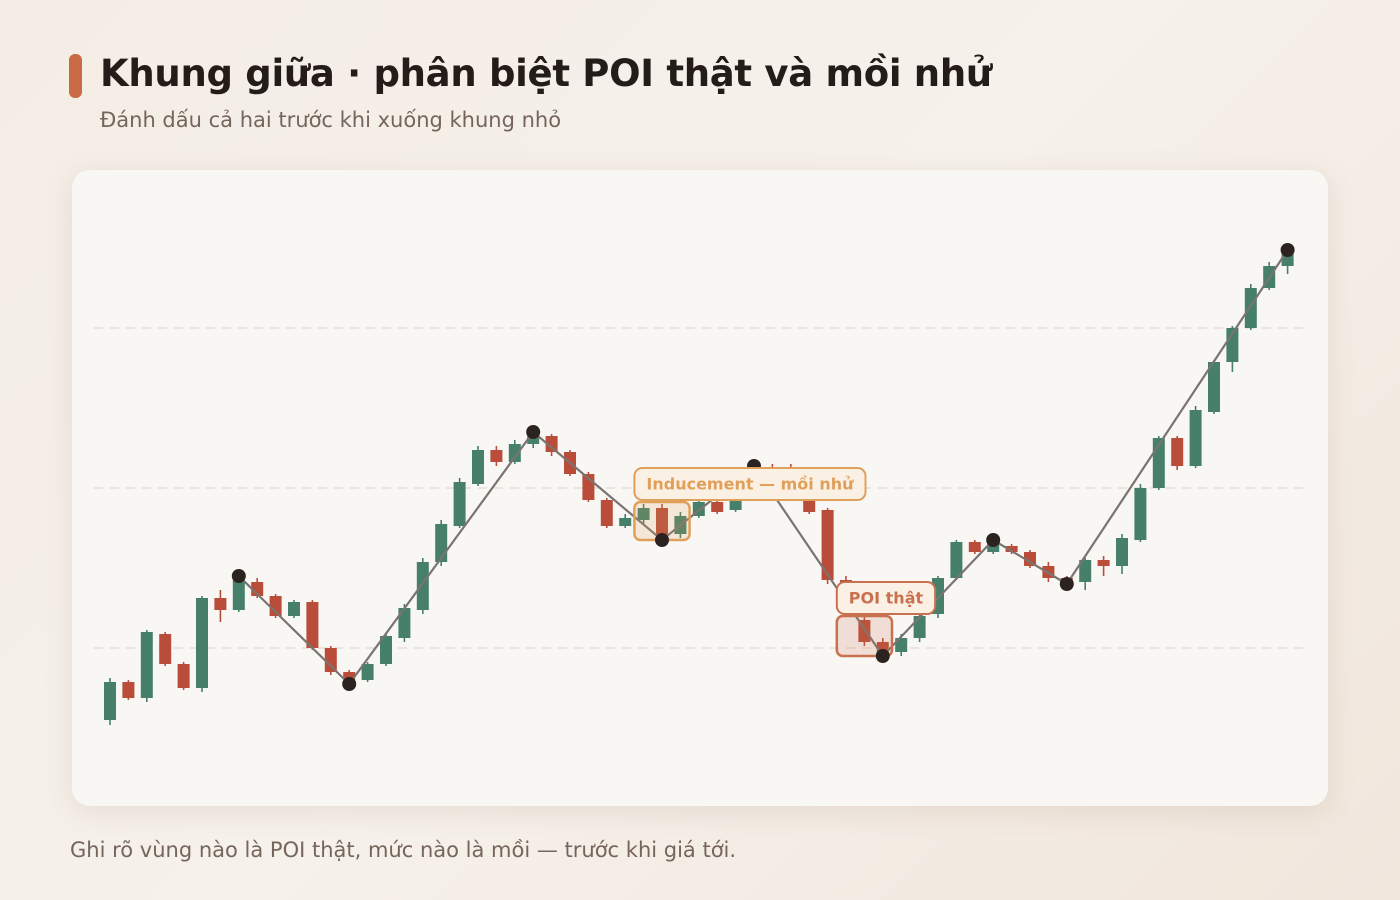 The width and height of the screenshot is (1400, 900). Describe the element at coordinates (75, 76) in the screenshot. I see `title-accent` at that location.